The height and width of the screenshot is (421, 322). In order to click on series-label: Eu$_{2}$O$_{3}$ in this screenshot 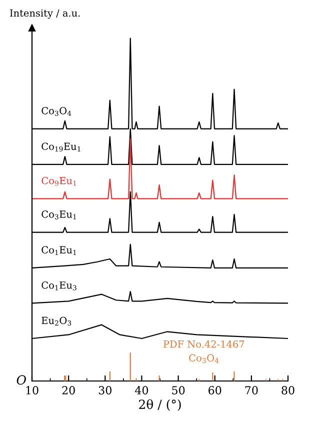, I will do `click(57, 321)`.